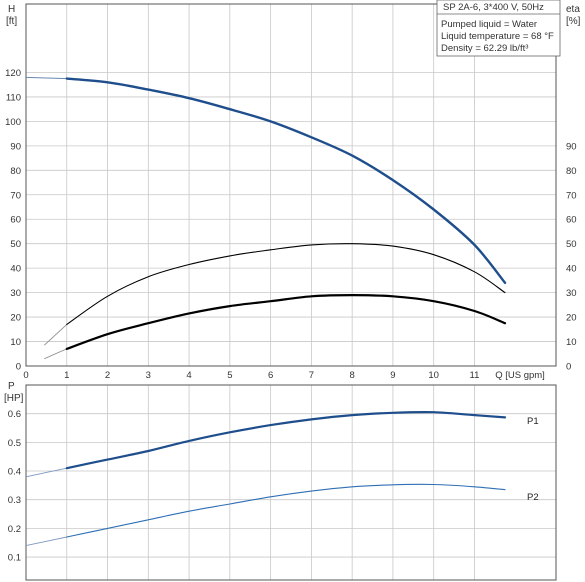  I want to click on y-left-tick-label: 20, so click(15, 318).